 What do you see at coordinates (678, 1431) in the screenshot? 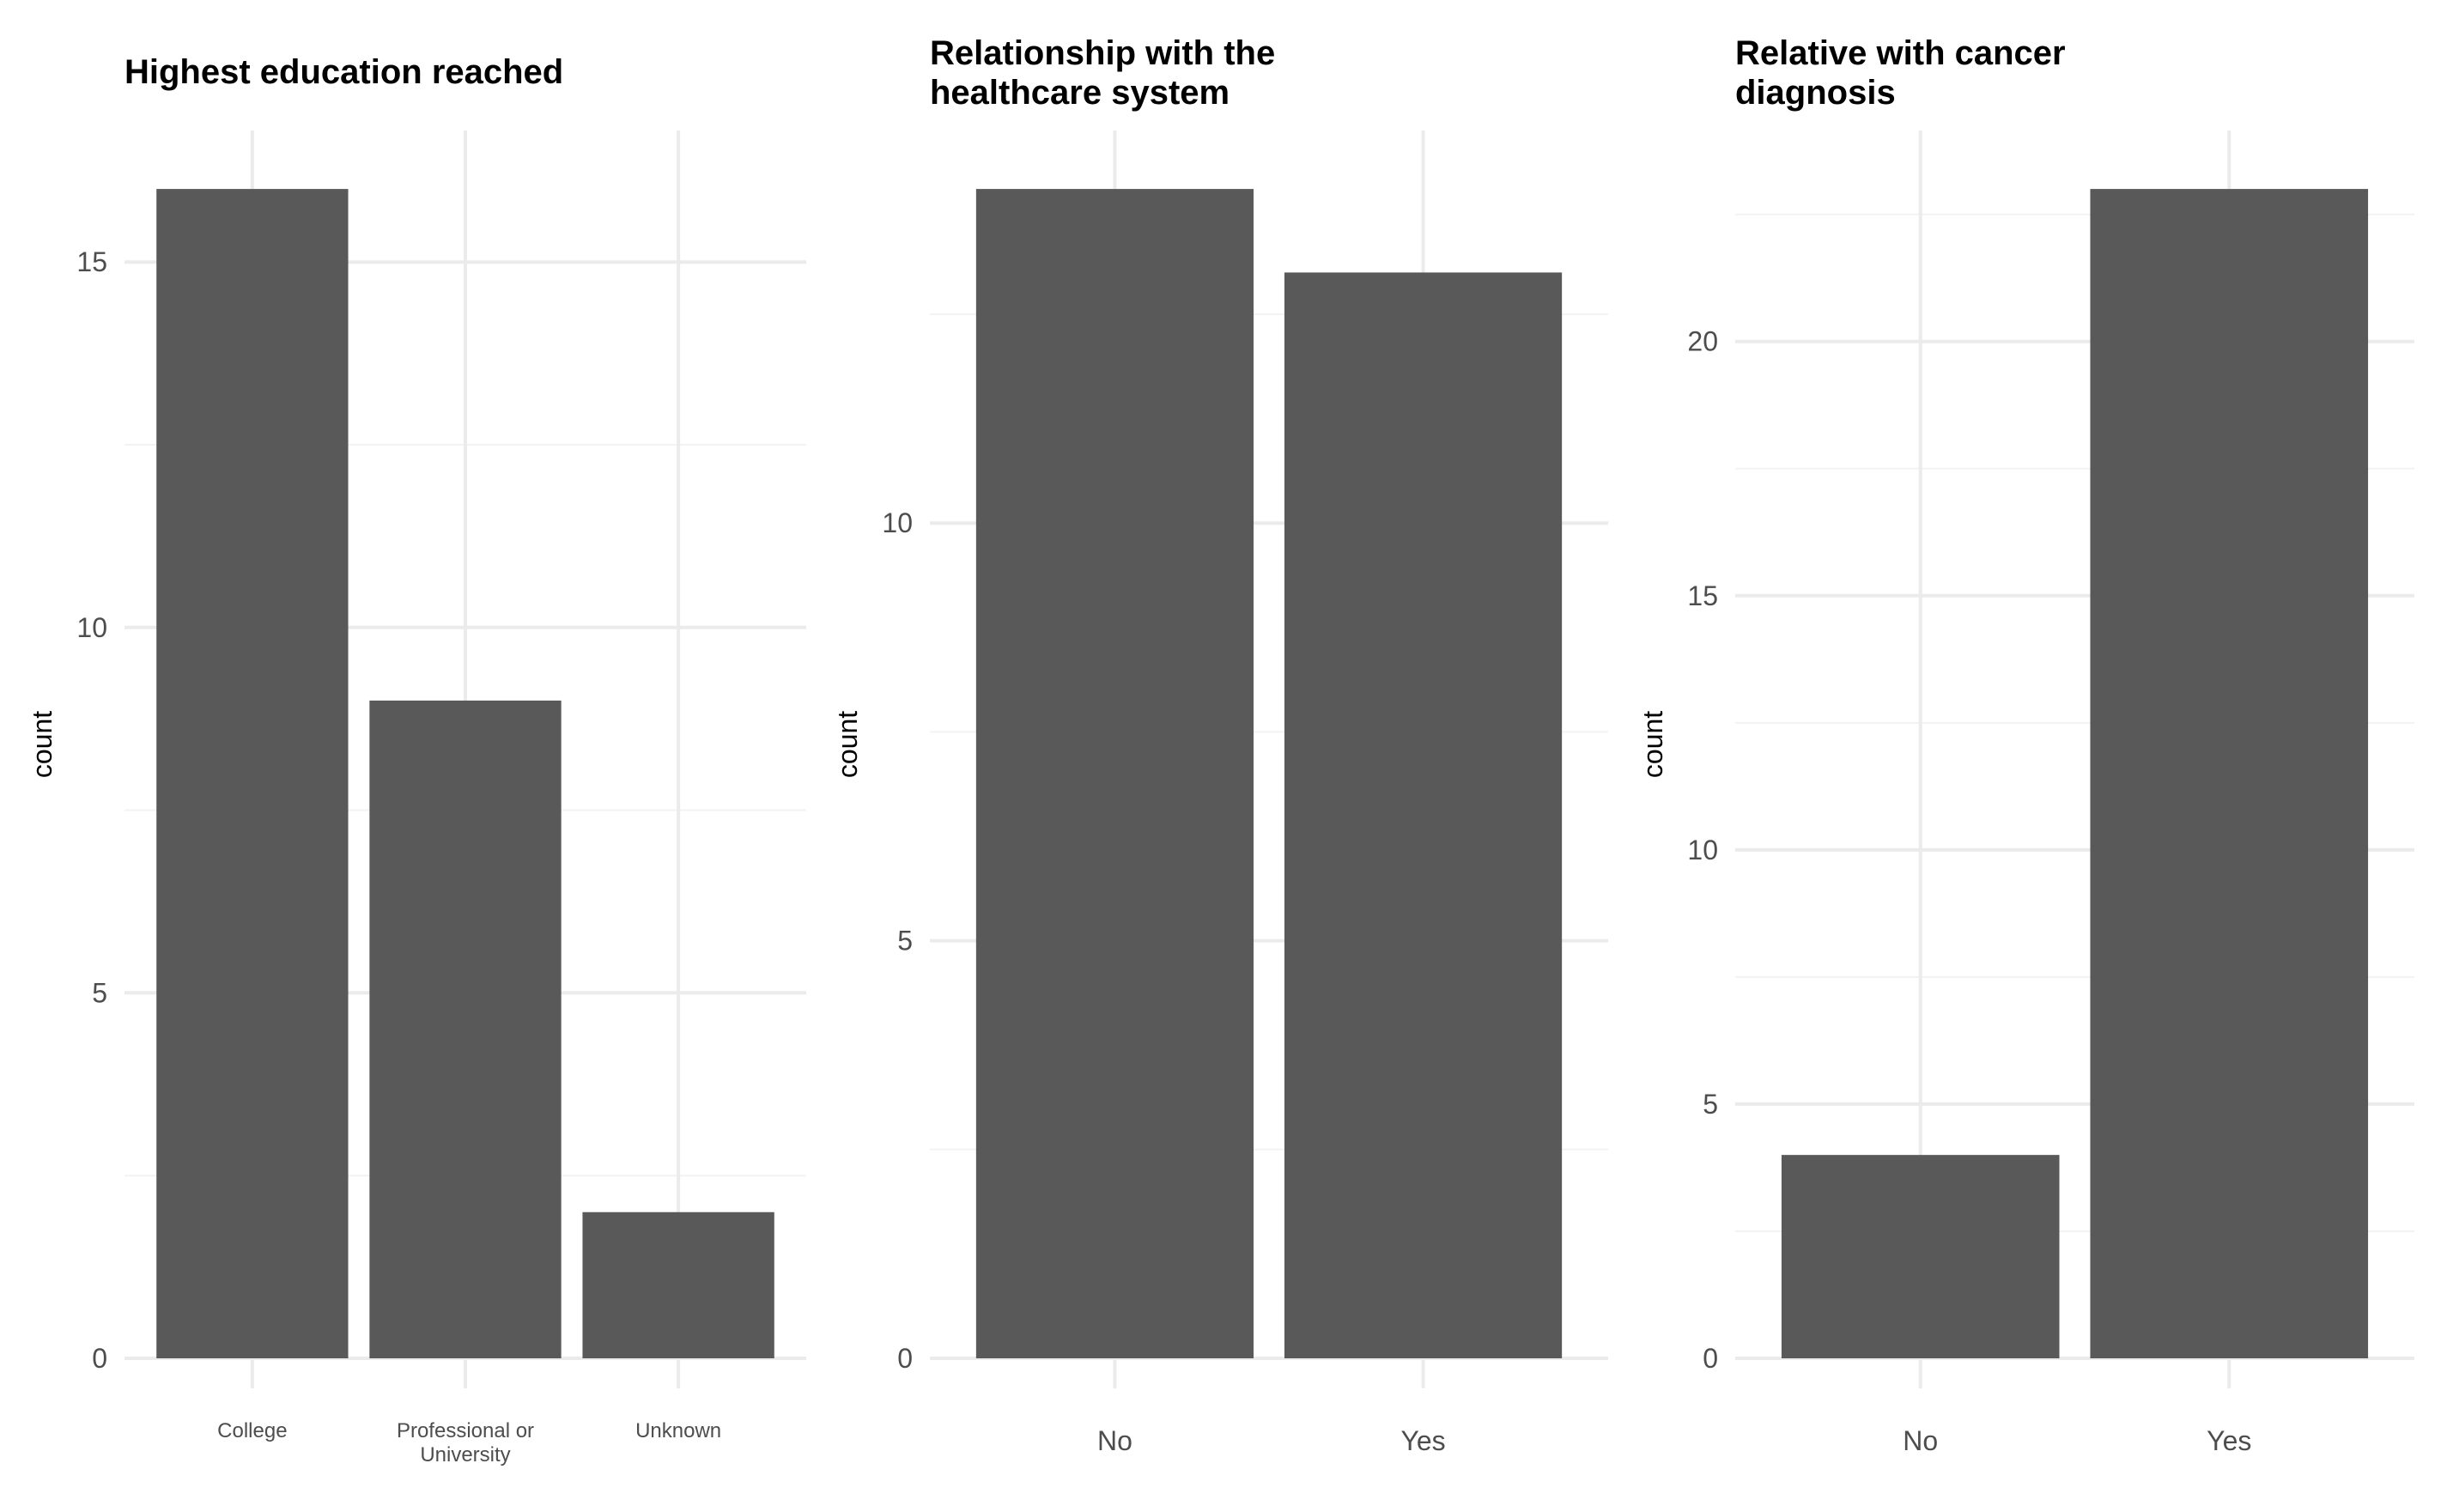
I see `x-tick-label: Unknown` at bounding box center [678, 1431].